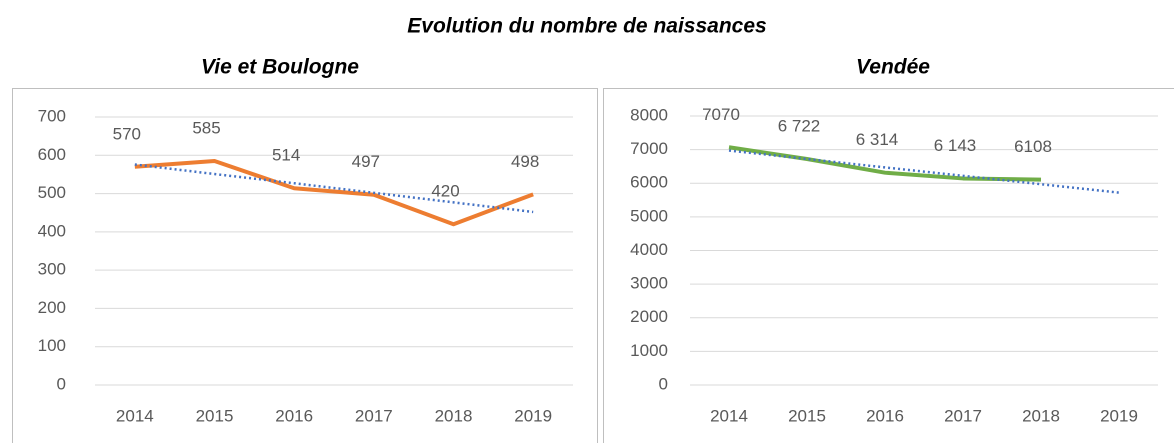 The height and width of the screenshot is (443, 1174). Describe the element at coordinates (52, 307) in the screenshot. I see `y-tick-label: 200` at that location.